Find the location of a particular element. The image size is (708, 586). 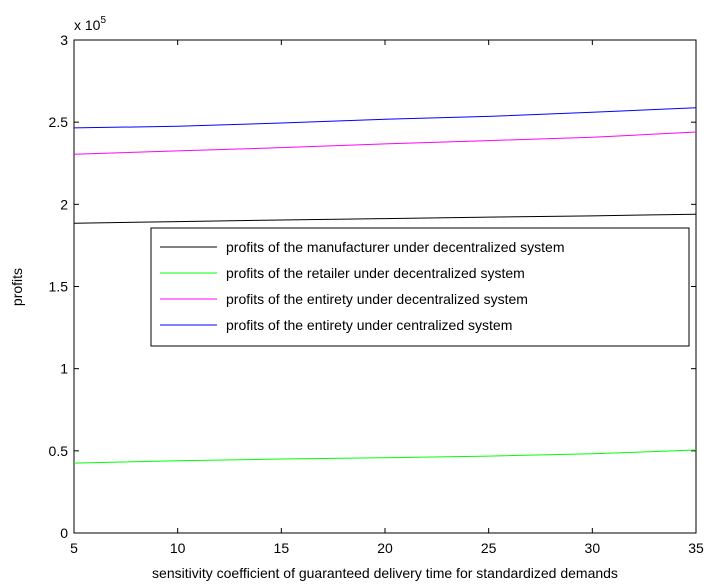

y-tick-label: 0 is located at coordinates (64, 533).